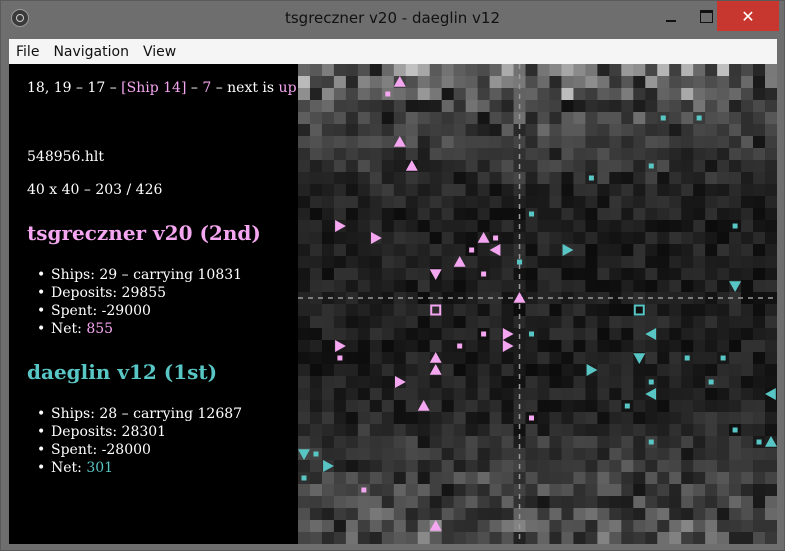 This screenshot has height=551, width=785. I want to click on app-icon, so click(20, 18).